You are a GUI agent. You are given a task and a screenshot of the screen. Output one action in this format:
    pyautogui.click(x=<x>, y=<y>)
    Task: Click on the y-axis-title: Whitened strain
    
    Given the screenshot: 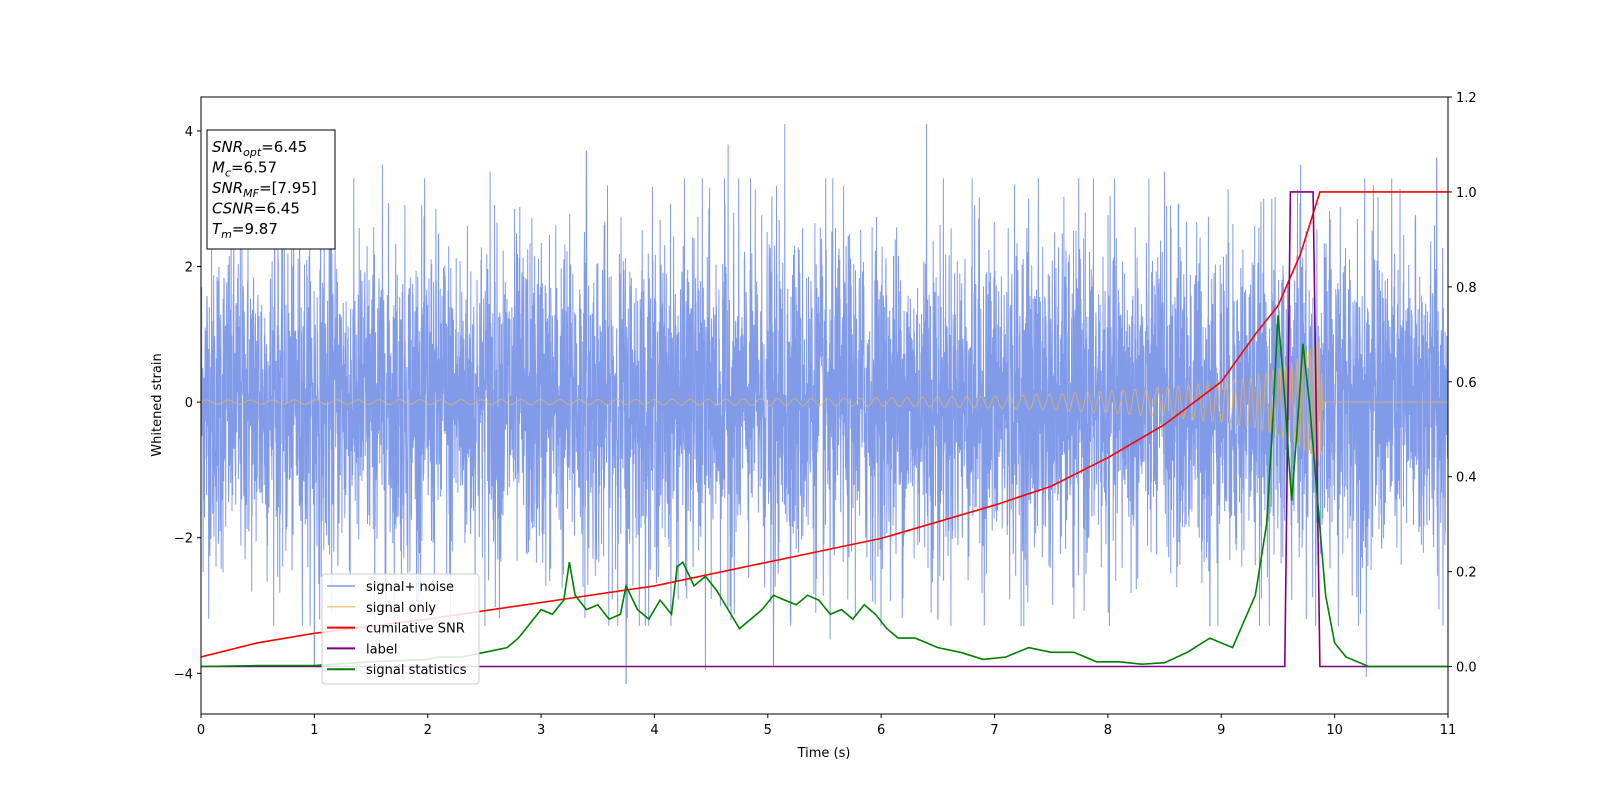 What is the action you would take?
    pyautogui.click(x=157, y=404)
    